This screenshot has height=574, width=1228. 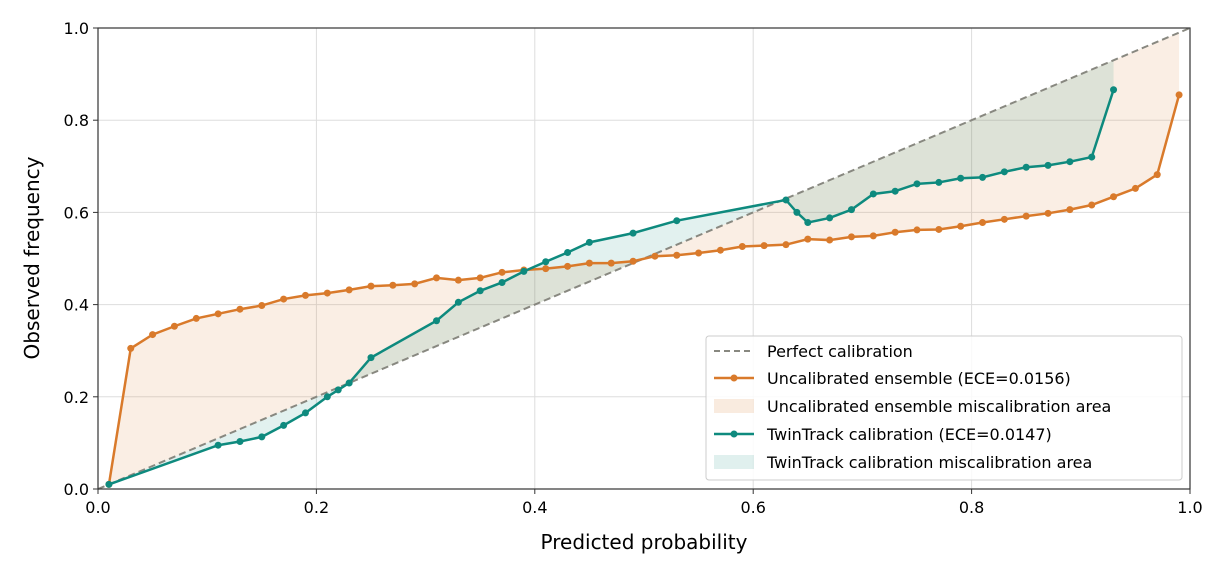 What do you see at coordinates (909, 434) in the screenshot?
I see `legend-label: TwinTrack calibration (ECE=0.0147)` at bounding box center [909, 434].